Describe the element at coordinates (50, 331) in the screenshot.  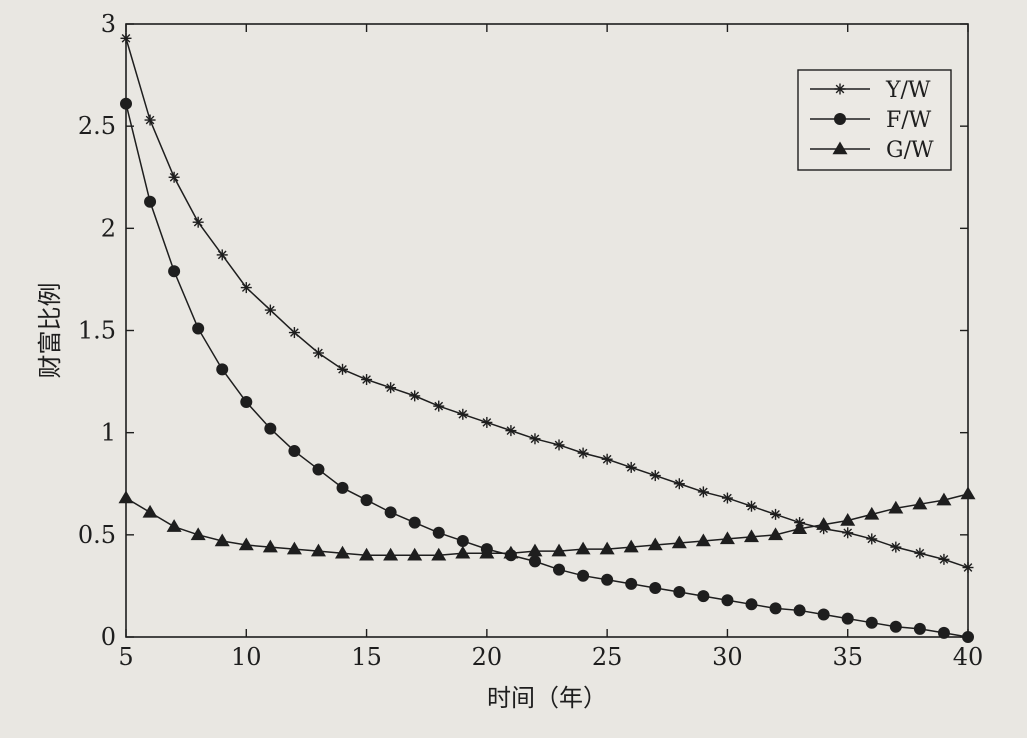
I see `y-axis-title: 财富比例` at that location.